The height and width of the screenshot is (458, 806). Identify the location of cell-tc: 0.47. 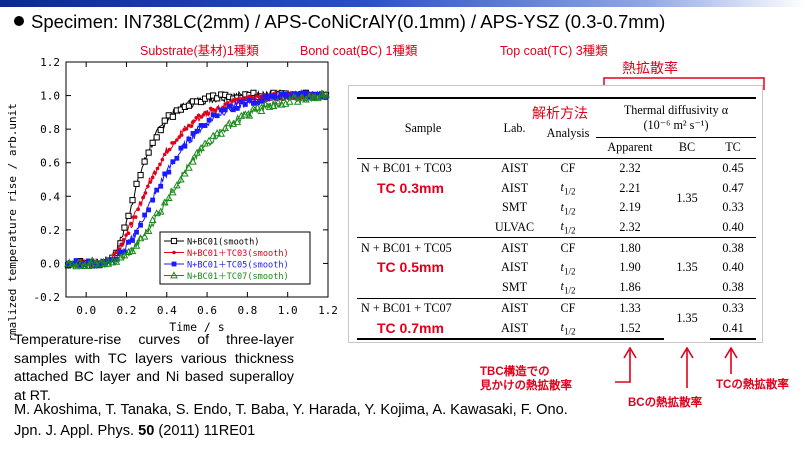
(733, 187).